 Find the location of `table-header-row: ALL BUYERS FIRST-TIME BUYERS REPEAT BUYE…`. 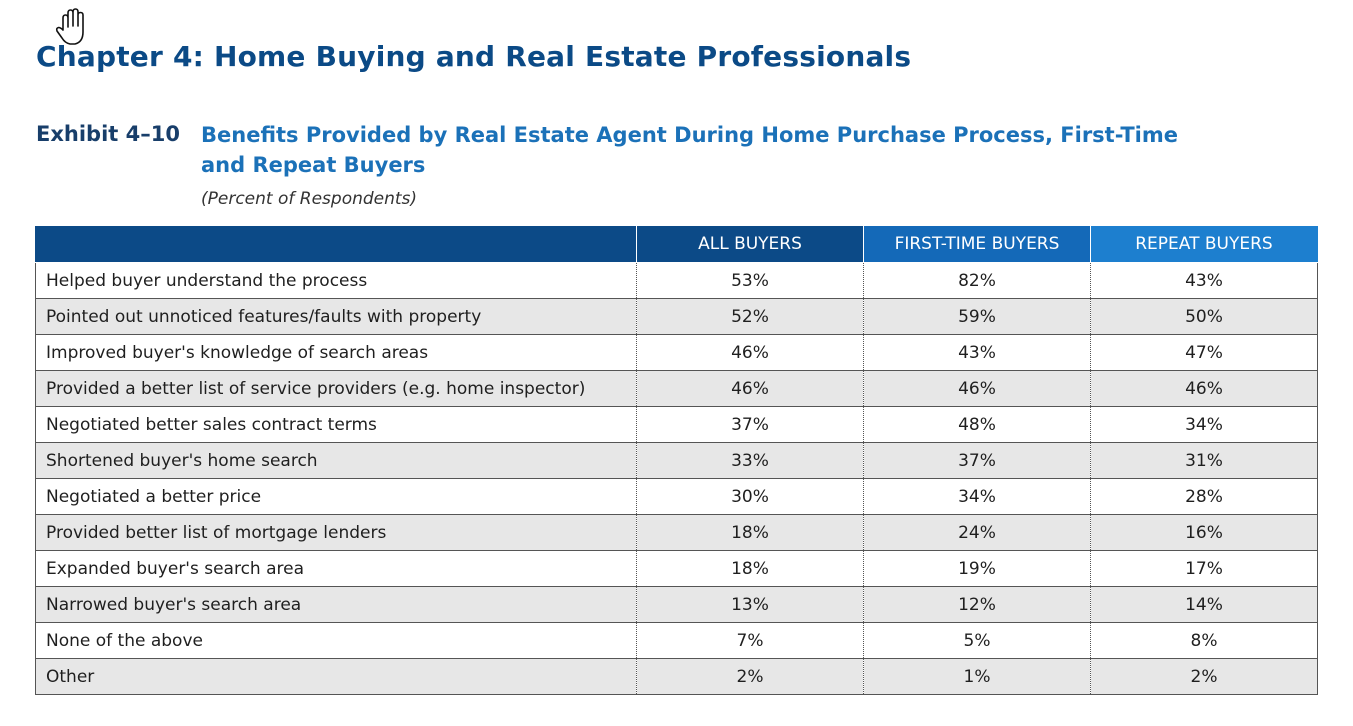

table-header-row: ALL BUYERS FIRST-TIME BUYERS REPEAT BUYE… is located at coordinates (676, 244).